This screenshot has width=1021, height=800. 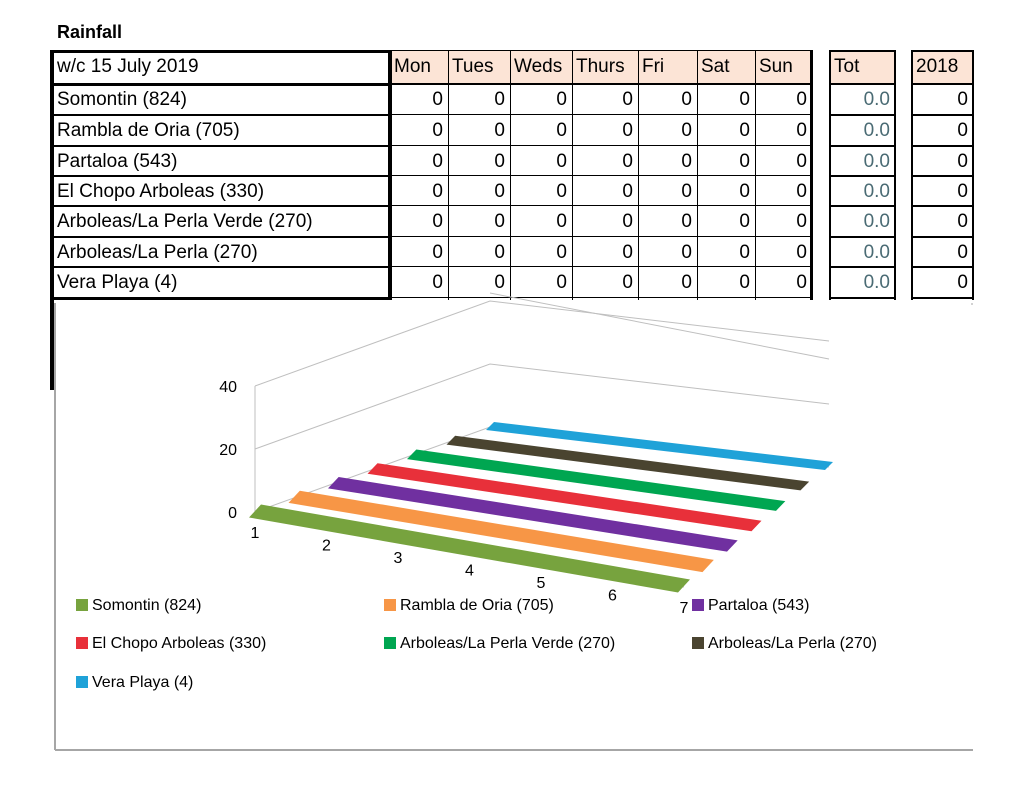 I want to click on station-name: Somontin (824), so click(x=122, y=99).